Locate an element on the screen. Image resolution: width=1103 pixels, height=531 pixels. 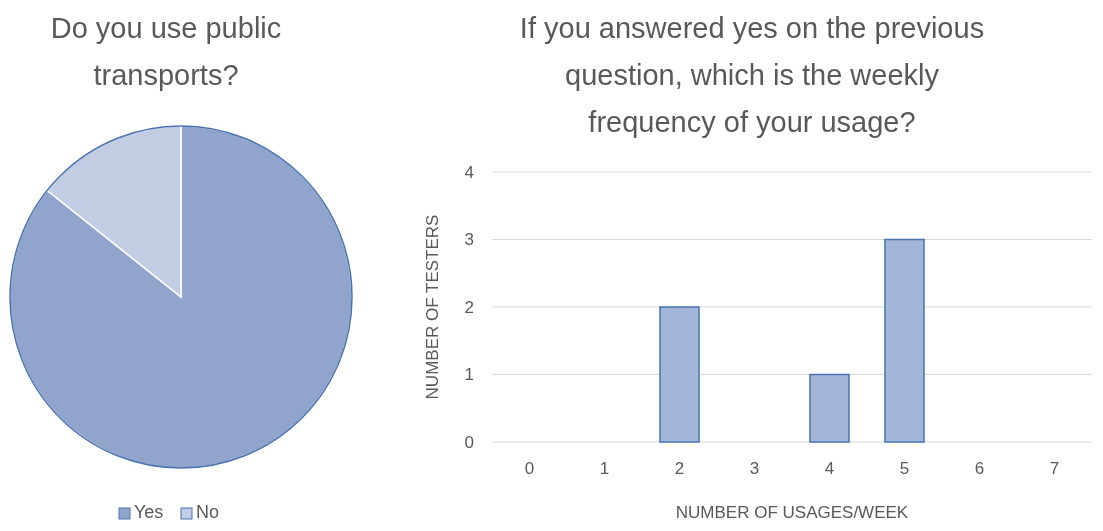
legend-label: Yes is located at coordinates (149, 512).